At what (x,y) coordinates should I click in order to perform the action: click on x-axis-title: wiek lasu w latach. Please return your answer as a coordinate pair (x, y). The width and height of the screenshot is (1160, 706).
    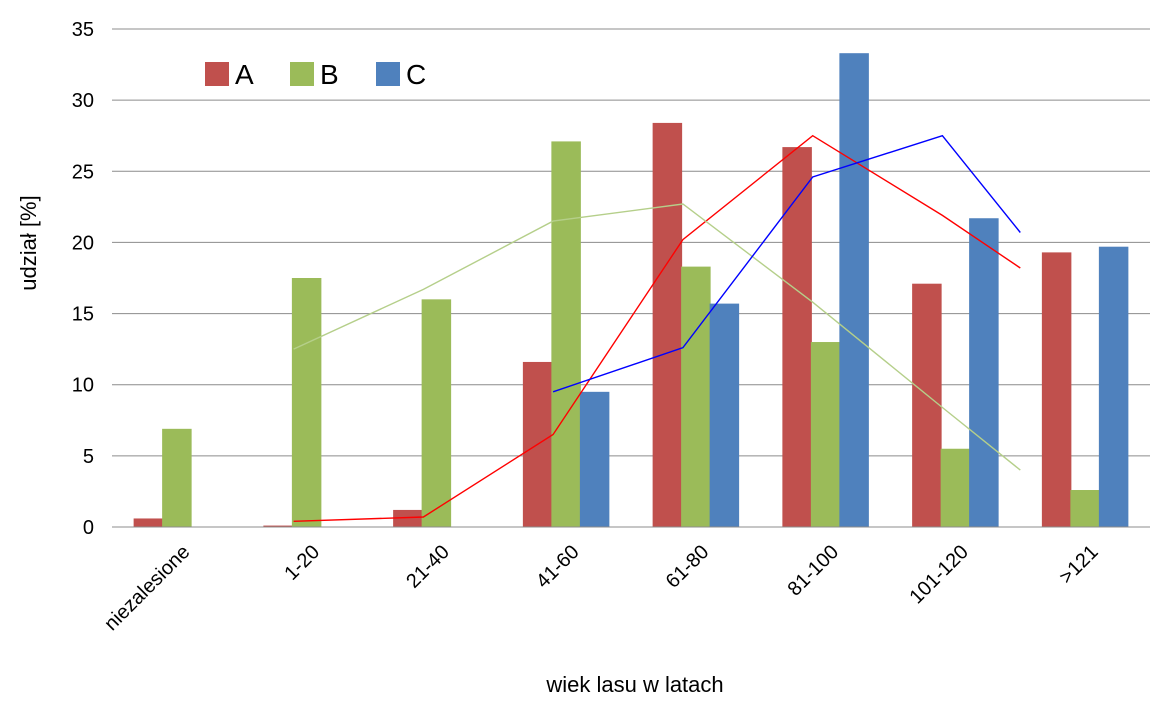
    Looking at the image, I should click on (634, 684).